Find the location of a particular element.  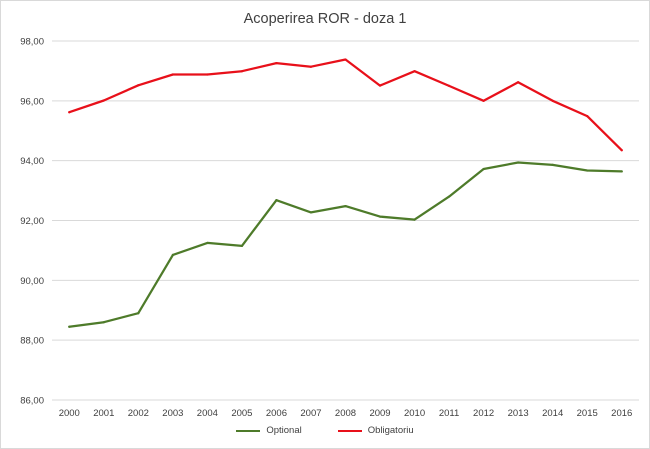

legend-item-obligatoriu: Obligatoriu is located at coordinates (375, 430).